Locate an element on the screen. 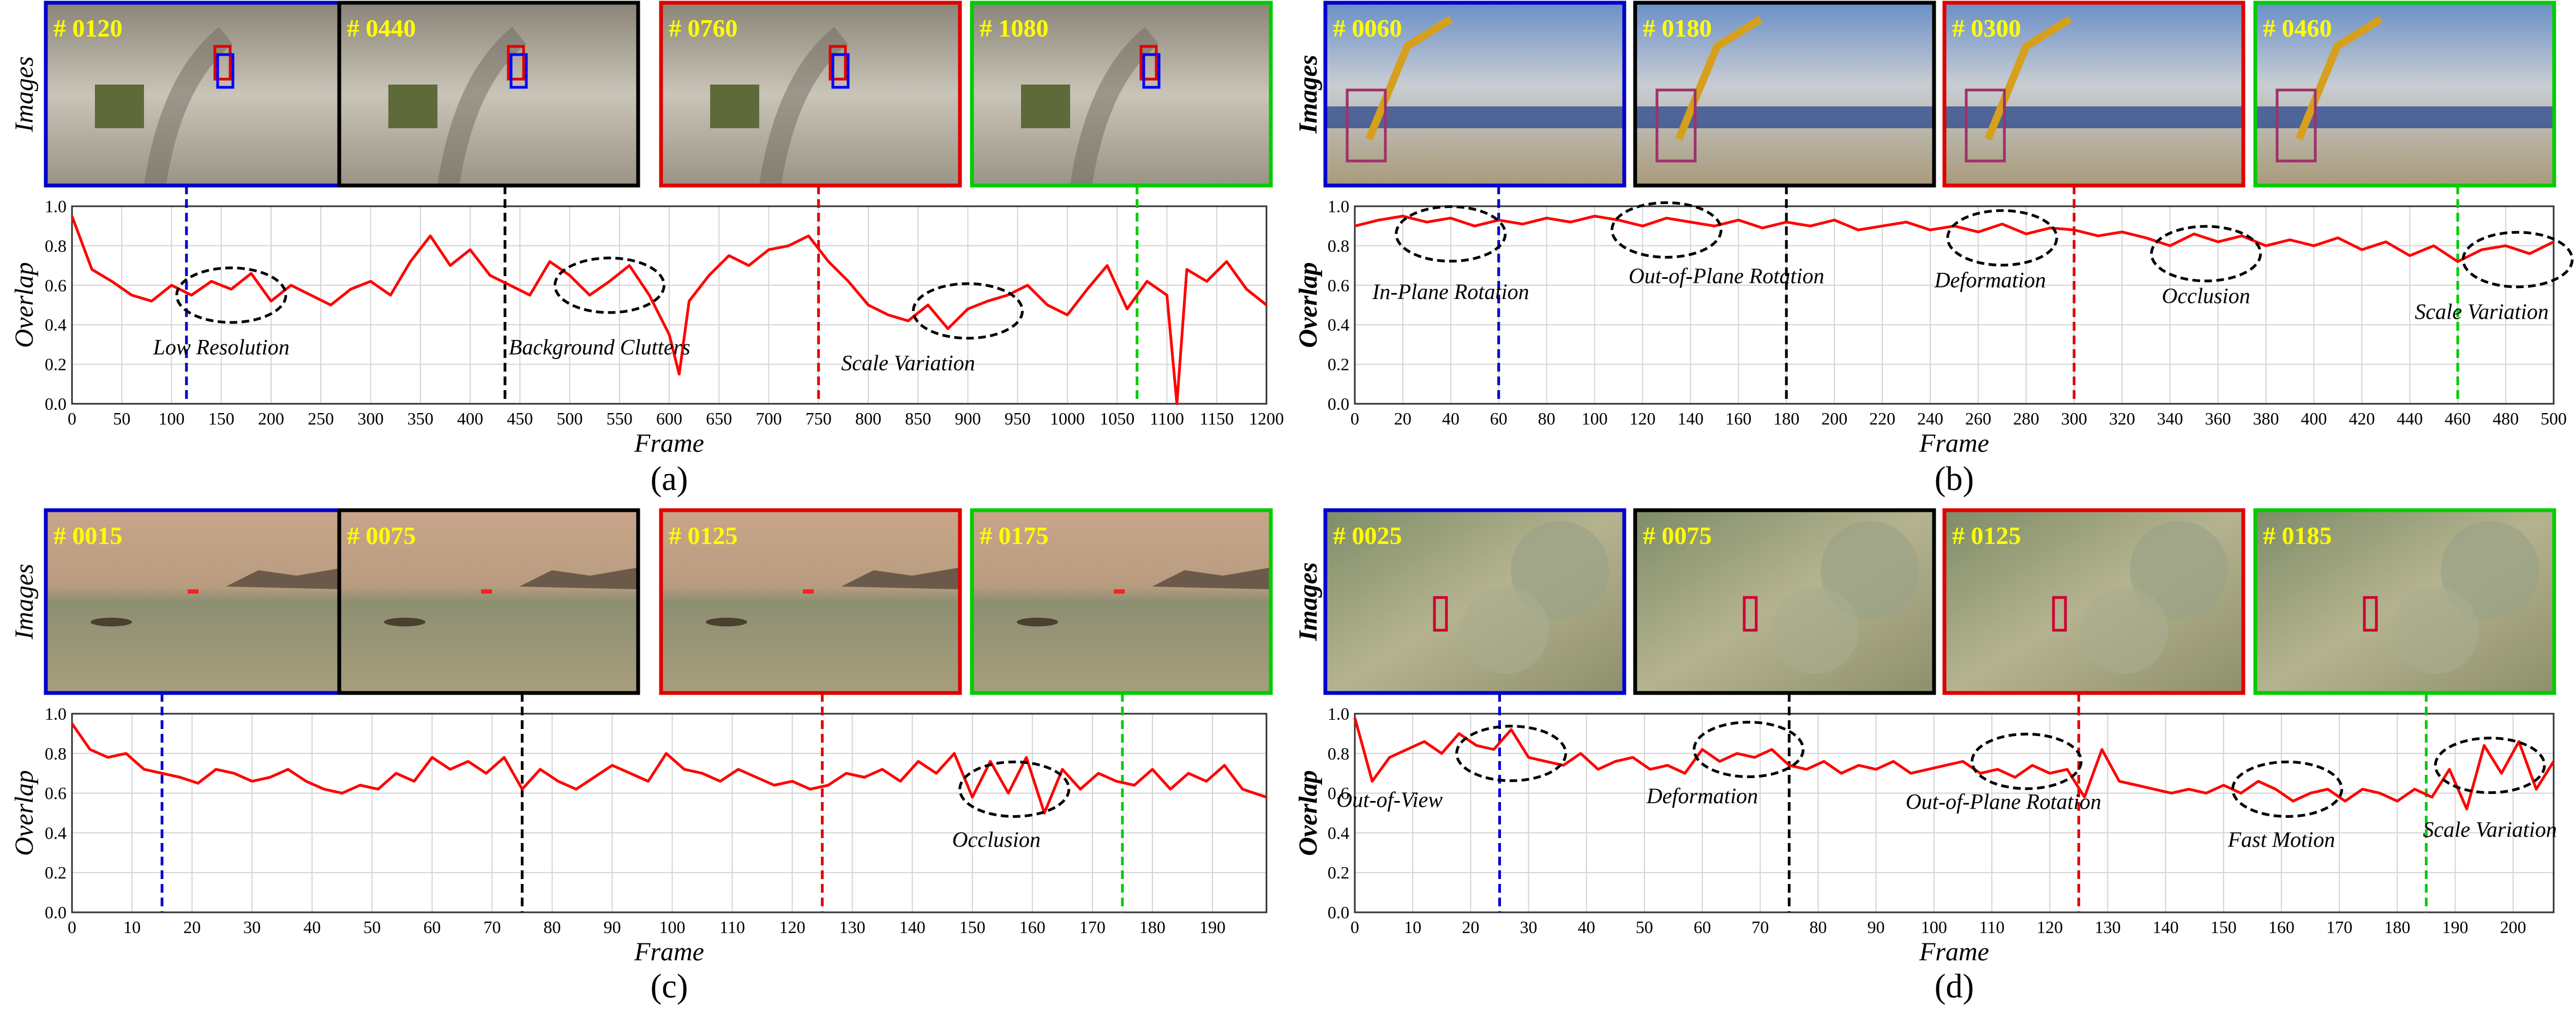 The image size is (2576, 1016). x-tick-label: 320 is located at coordinates (2122, 419).